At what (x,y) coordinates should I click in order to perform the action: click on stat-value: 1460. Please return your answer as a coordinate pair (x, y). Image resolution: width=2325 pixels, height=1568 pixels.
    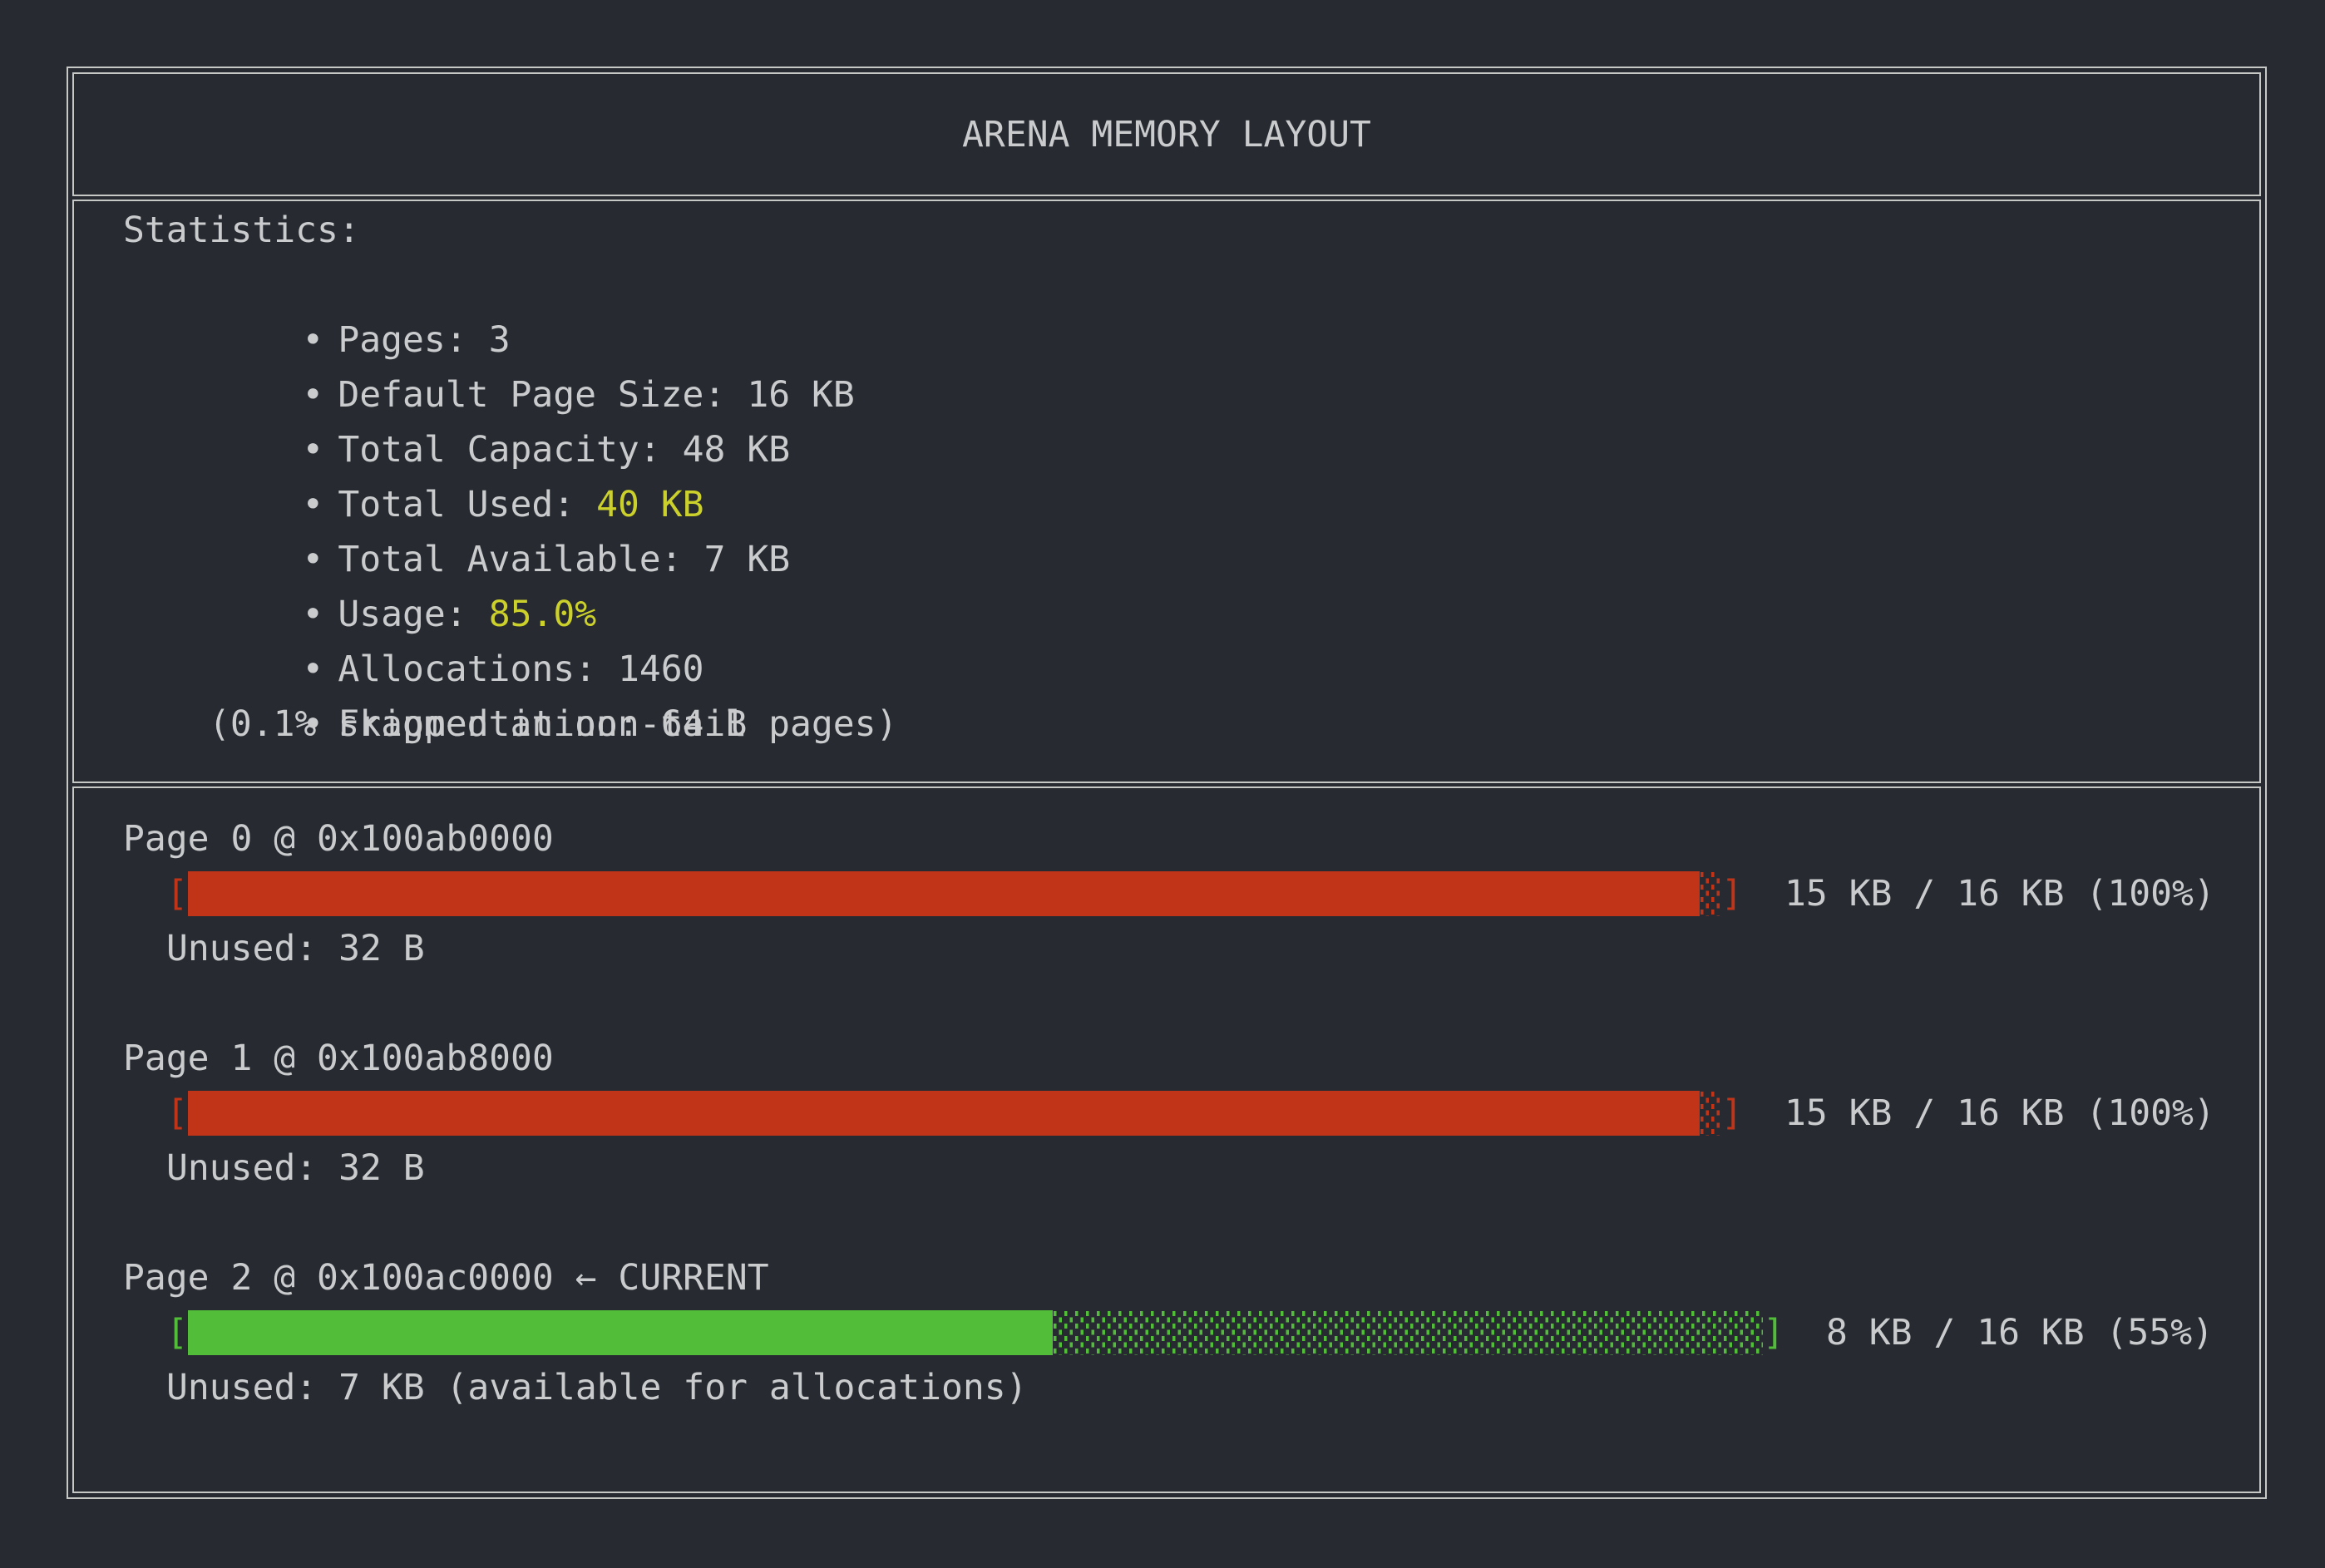
    Looking at the image, I should click on (661, 669).